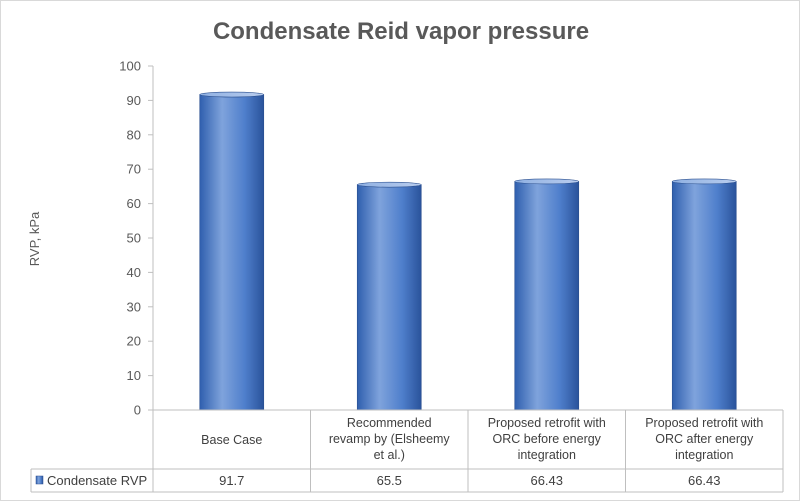  I want to click on data-value-label: 91.7, so click(231, 480).